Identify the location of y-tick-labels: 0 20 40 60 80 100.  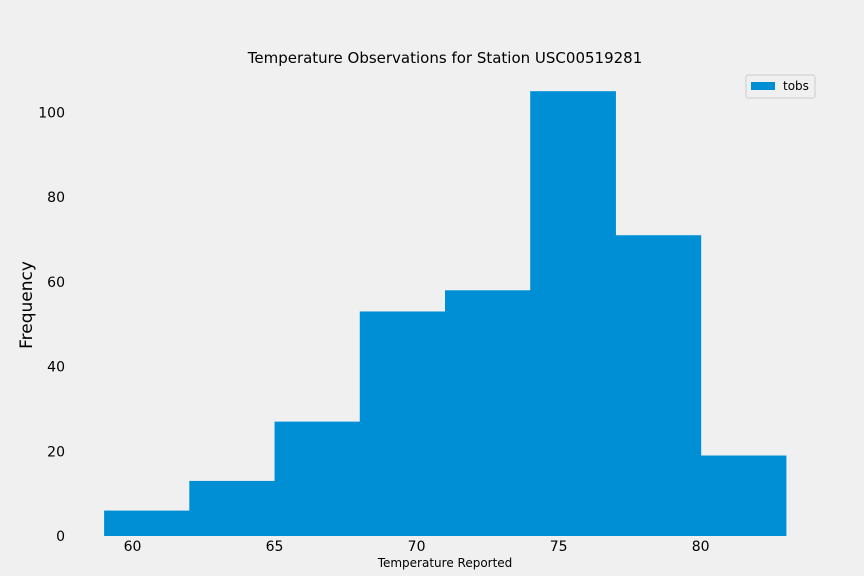
(51, 325).